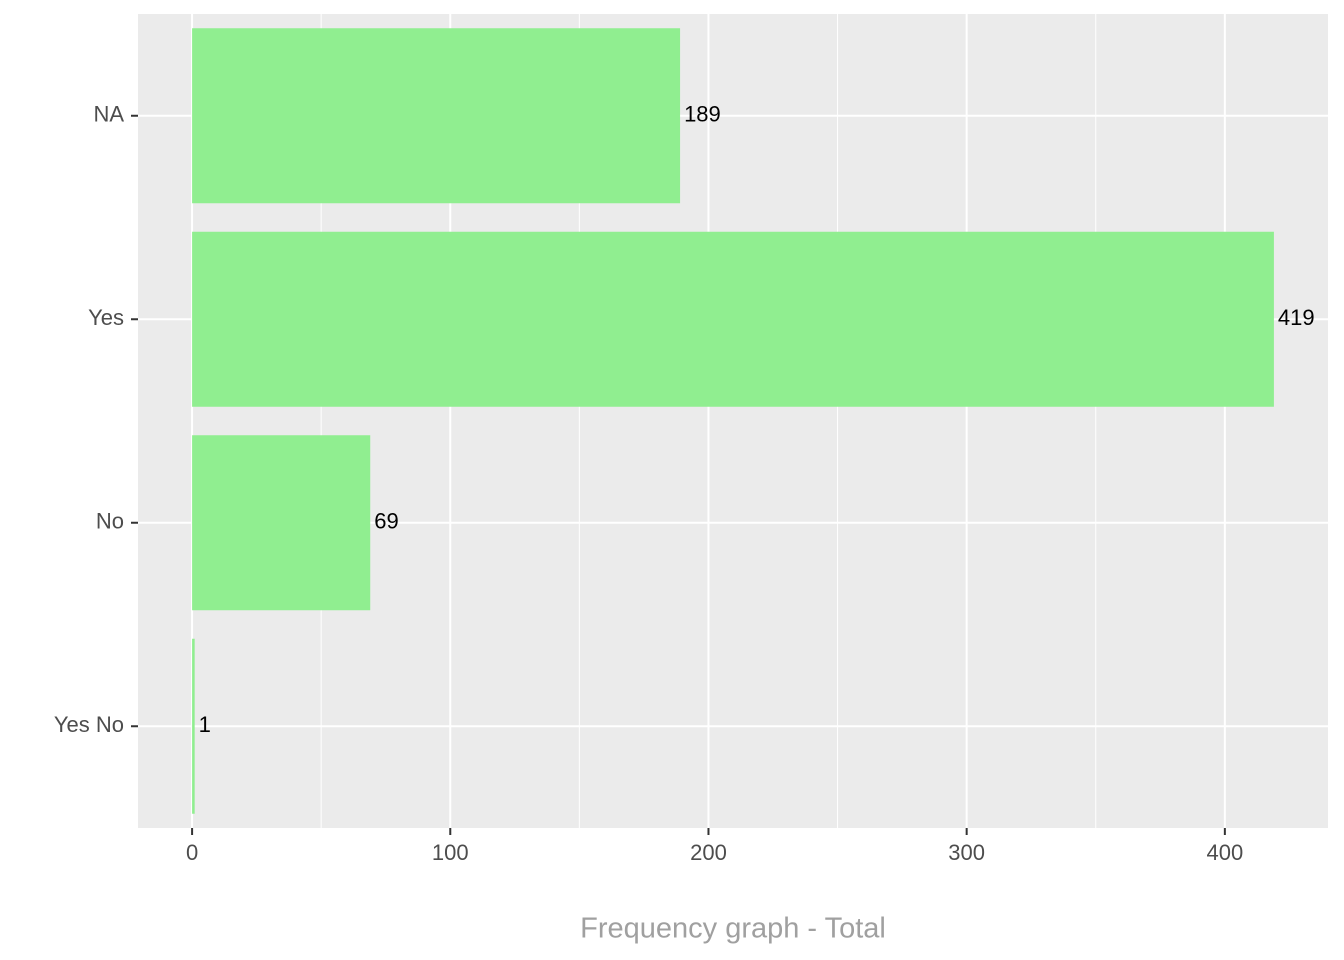 Image resolution: width=1344 pixels, height=960 pixels. What do you see at coordinates (1296, 317) in the screenshot?
I see `data-label: 419` at bounding box center [1296, 317].